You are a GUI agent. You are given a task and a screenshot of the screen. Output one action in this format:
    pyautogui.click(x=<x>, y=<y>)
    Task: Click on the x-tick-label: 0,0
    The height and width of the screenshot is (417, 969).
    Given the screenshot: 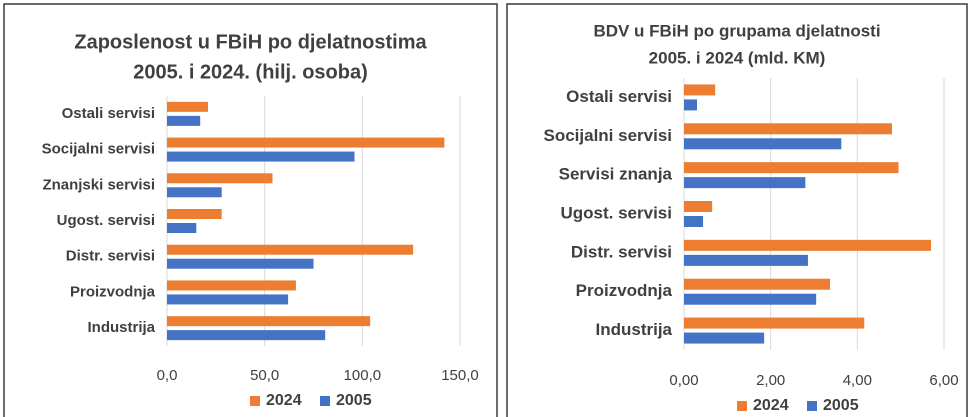 What is the action you would take?
    pyautogui.click(x=167, y=375)
    